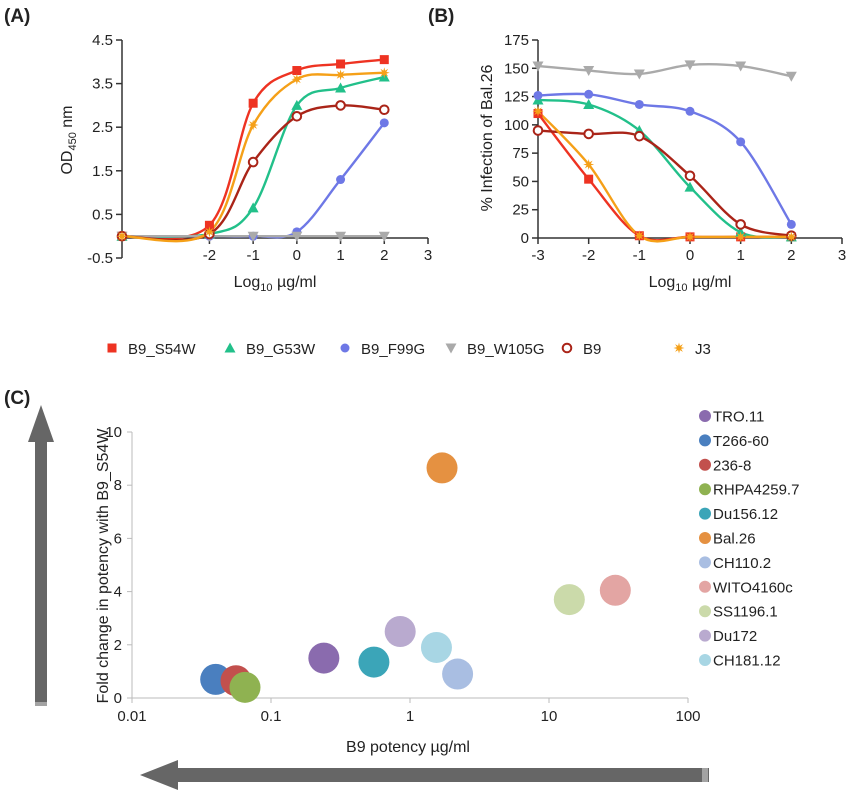 The width and height of the screenshot is (850, 800). Describe the element at coordinates (664, 70) in the screenshot. I see `curve-B9_W105G` at that location.